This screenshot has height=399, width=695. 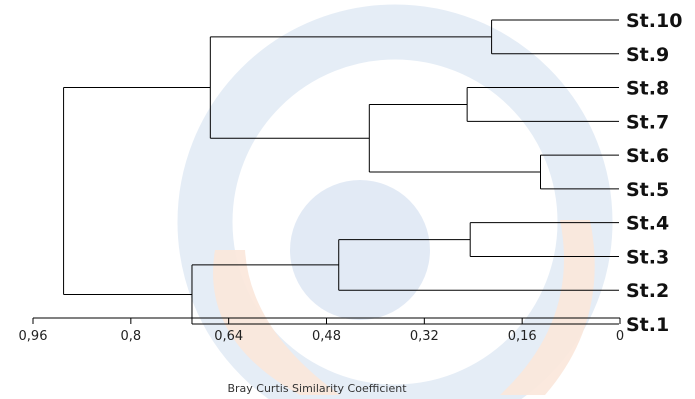 I want to click on x-tick-label: 0,64, so click(x=228, y=336).